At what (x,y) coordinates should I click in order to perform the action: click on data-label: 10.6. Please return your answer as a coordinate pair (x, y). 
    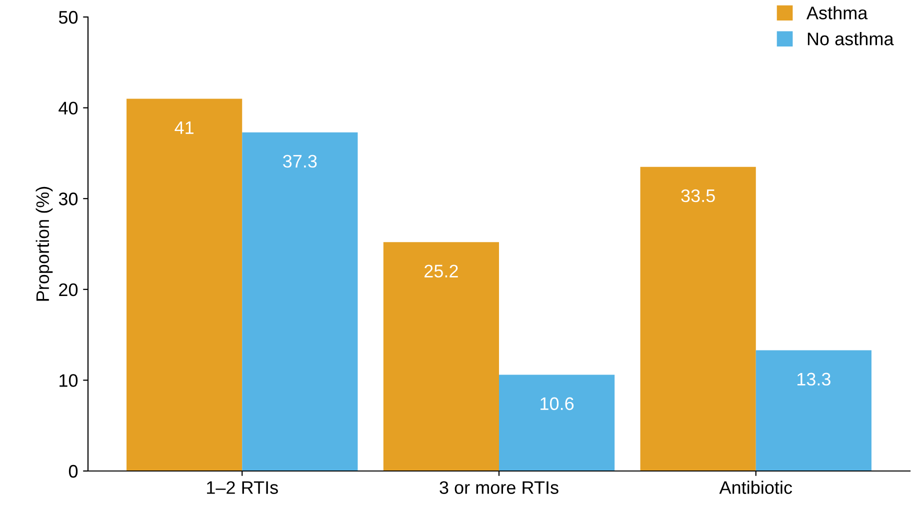
    Looking at the image, I should click on (557, 403).